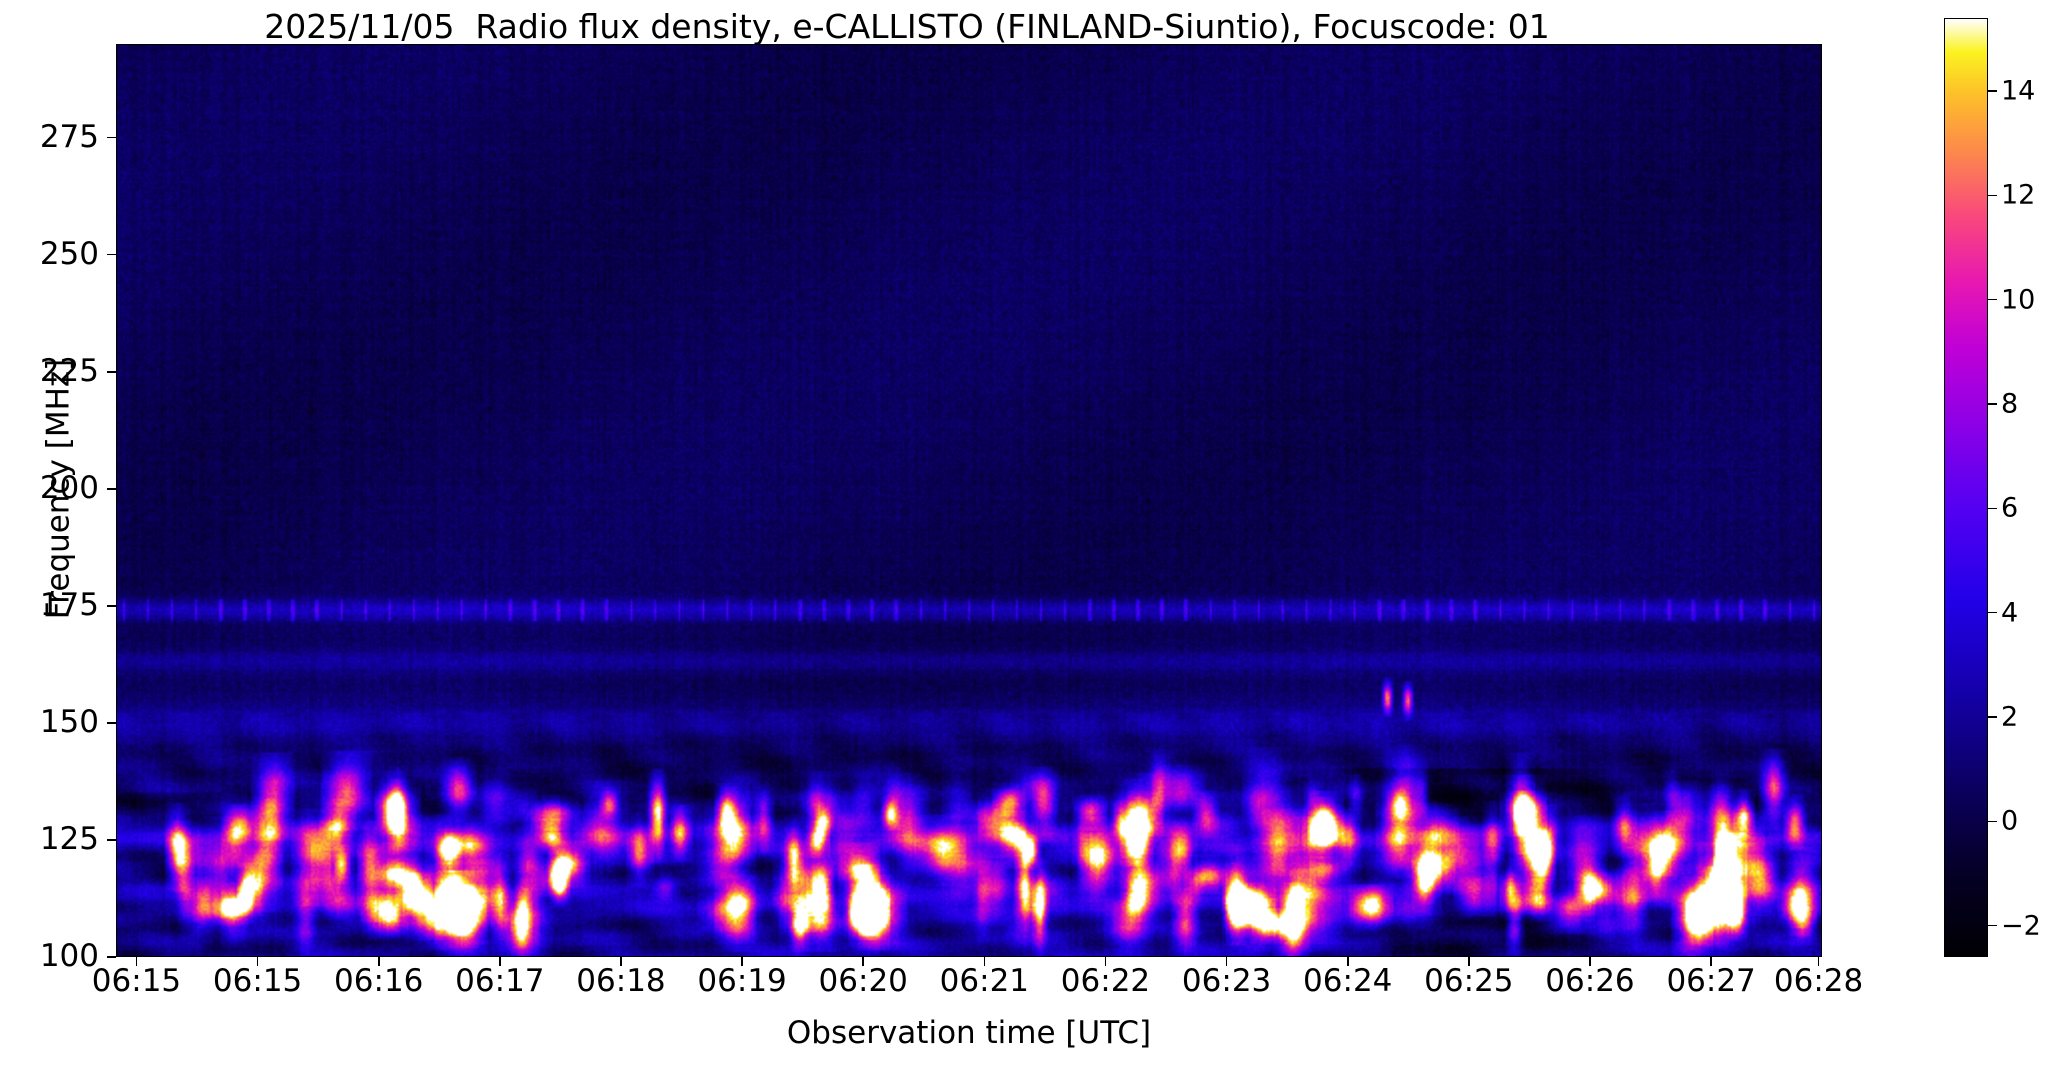 This screenshot has height=1067, width=2066. I want to click on colorbar-gradient, so click(1966, 487).